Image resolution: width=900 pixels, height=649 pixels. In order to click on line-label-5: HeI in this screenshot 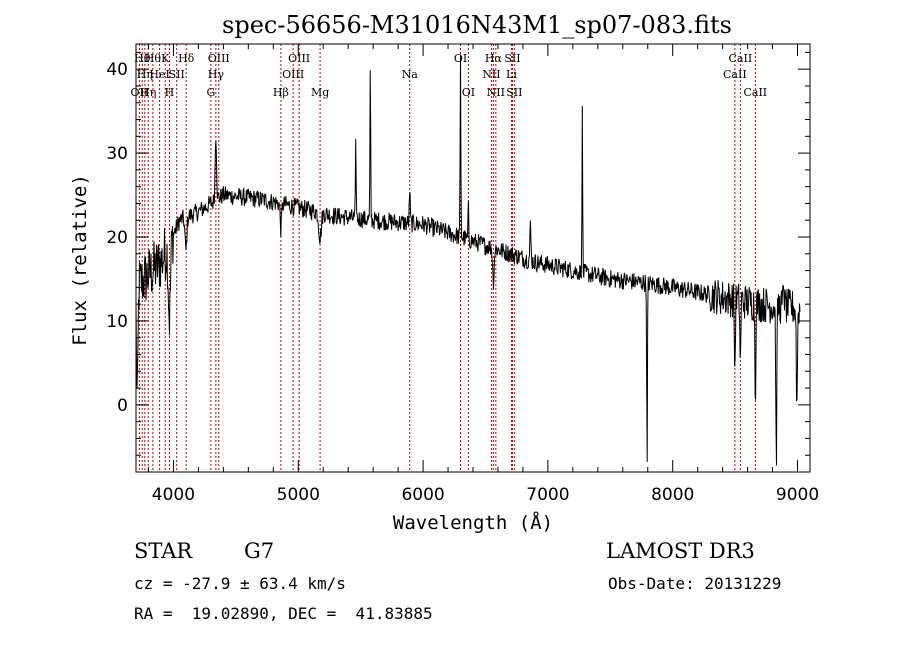, I will do `click(159, 74)`.